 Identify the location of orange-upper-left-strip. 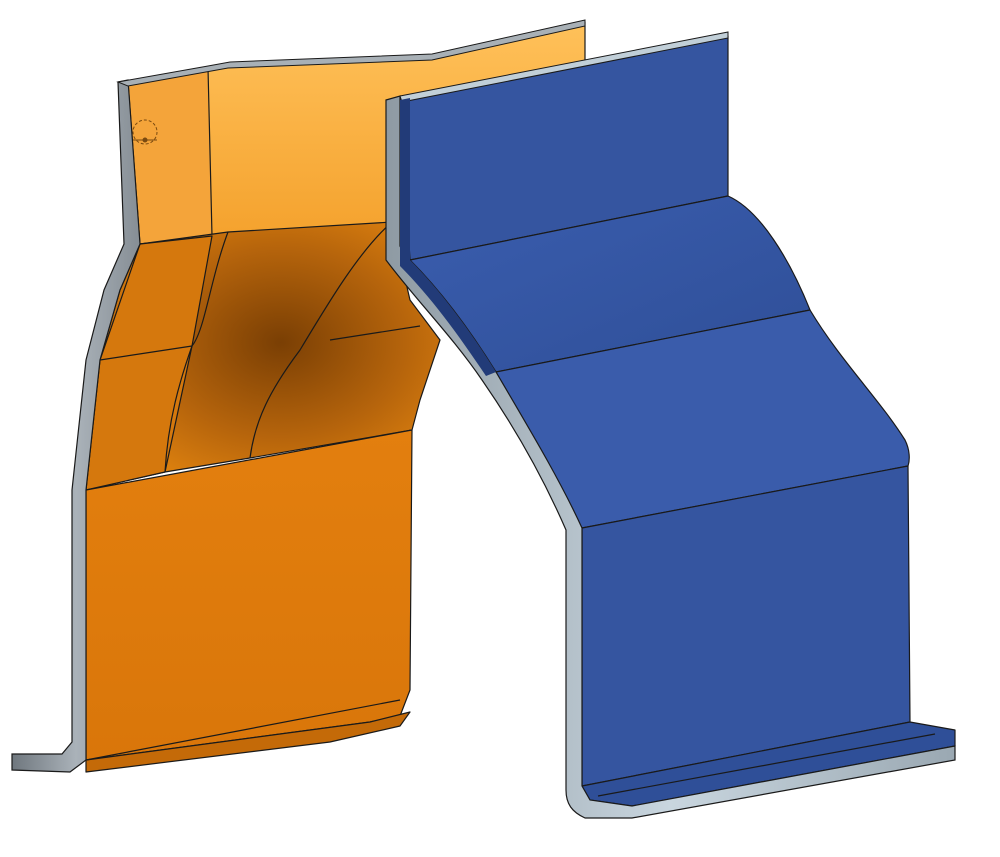
(170, 156).